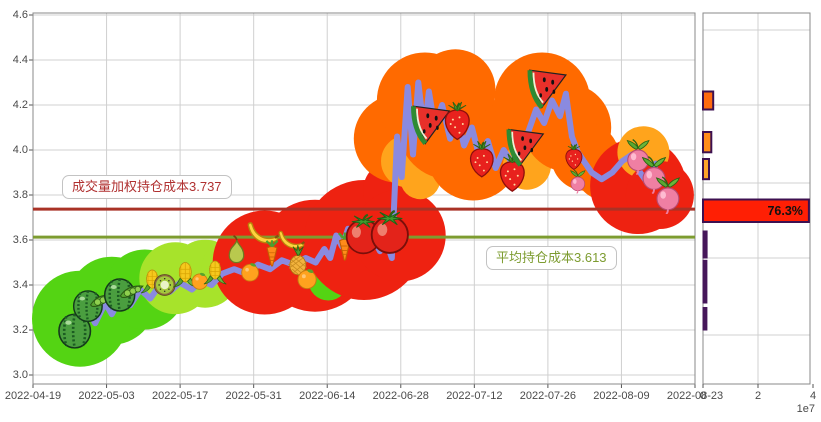 Image resolution: width=821 pixels, height=422 pixels. What do you see at coordinates (20, 150) in the screenshot?
I see `y-tick-label: 4.0` at bounding box center [20, 150].